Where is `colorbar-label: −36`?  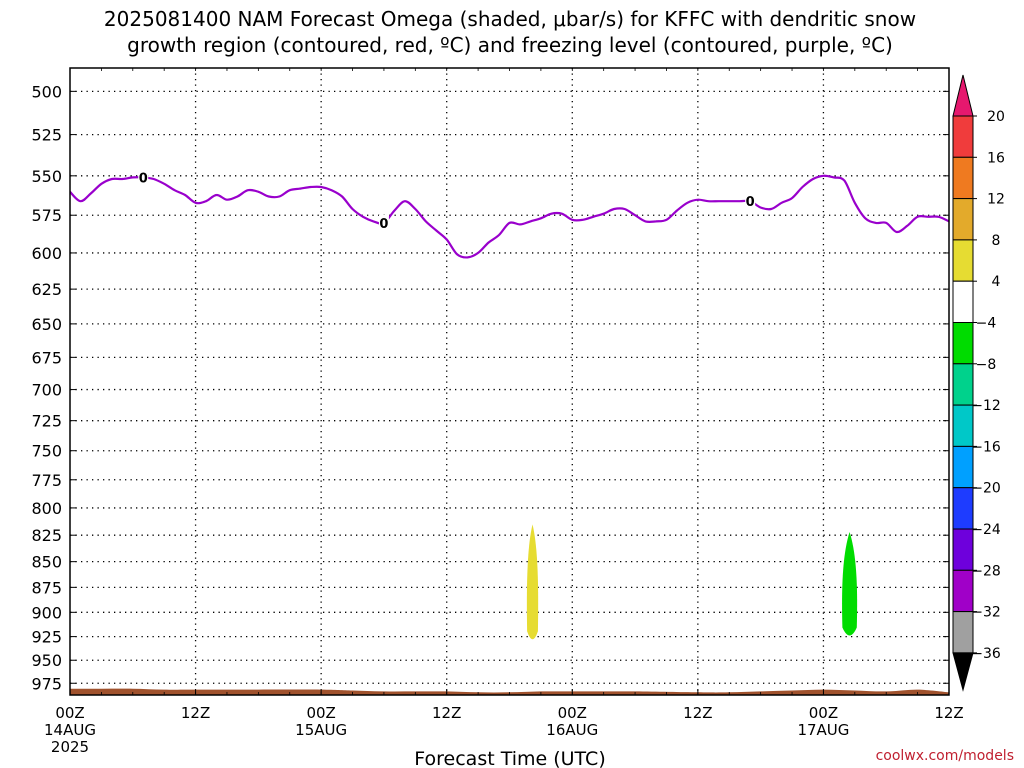 colorbar-label: −36 is located at coordinates (986, 654).